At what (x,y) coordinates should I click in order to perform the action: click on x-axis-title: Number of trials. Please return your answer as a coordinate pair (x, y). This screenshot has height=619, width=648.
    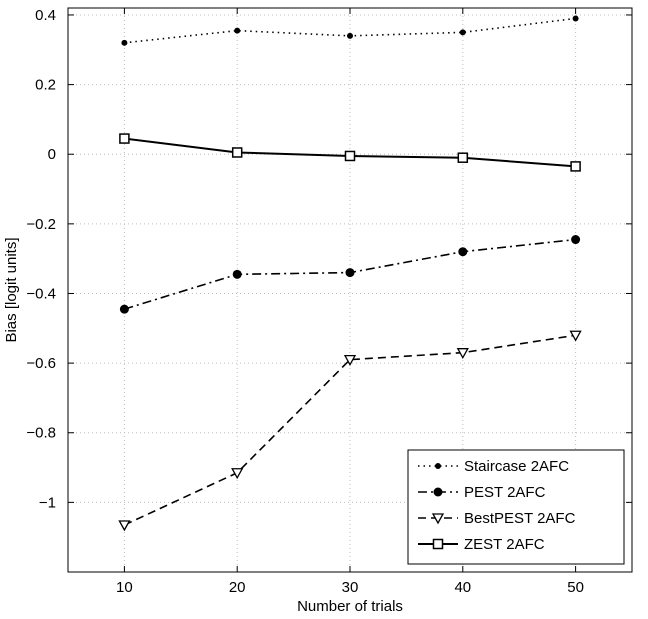
    Looking at the image, I should click on (350, 606).